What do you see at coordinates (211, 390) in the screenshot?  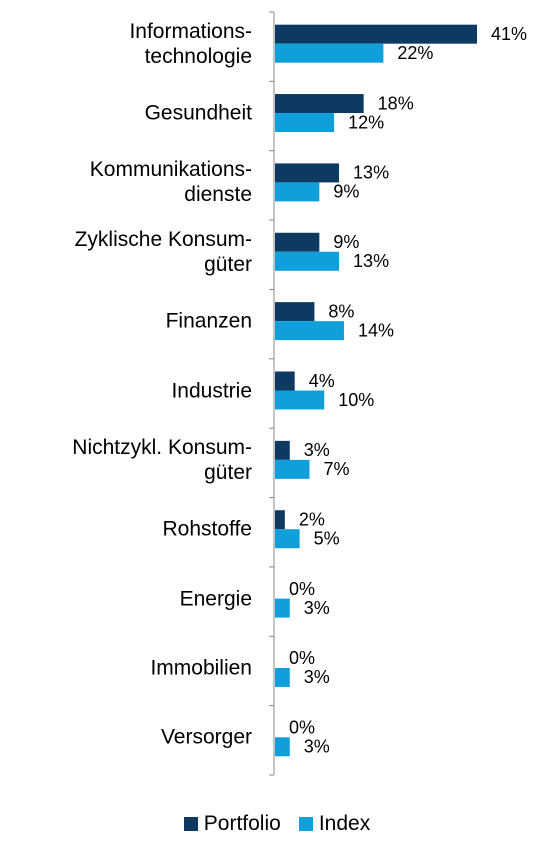 I see `category-label: Industrie` at bounding box center [211, 390].